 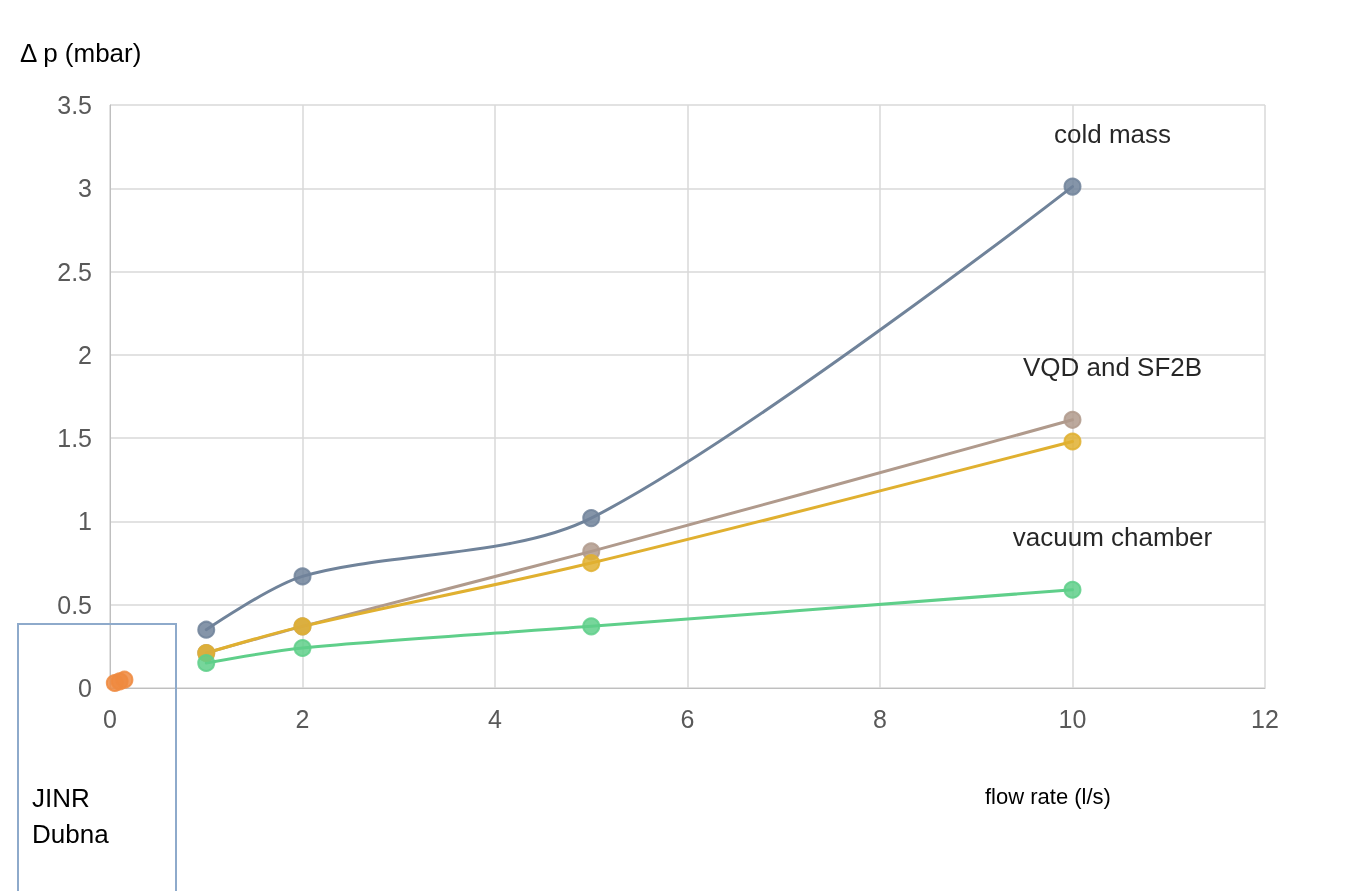 I want to click on series-label: VQD and SF2B, so click(x=1112, y=366).